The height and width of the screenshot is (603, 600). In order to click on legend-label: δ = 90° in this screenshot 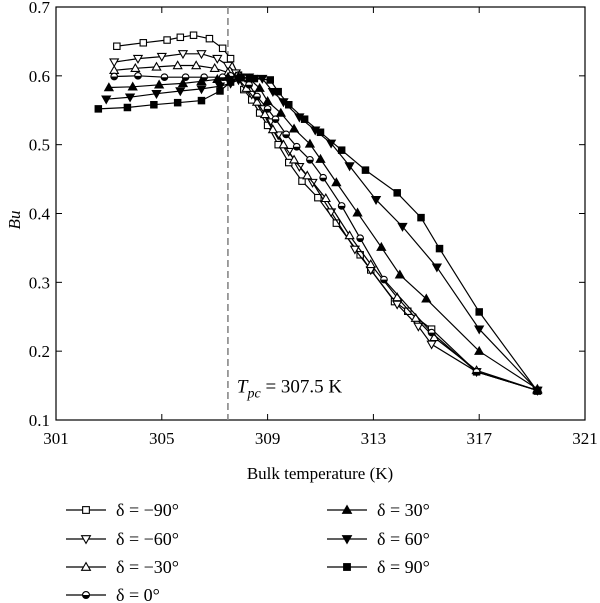, I will do `click(403, 567)`.